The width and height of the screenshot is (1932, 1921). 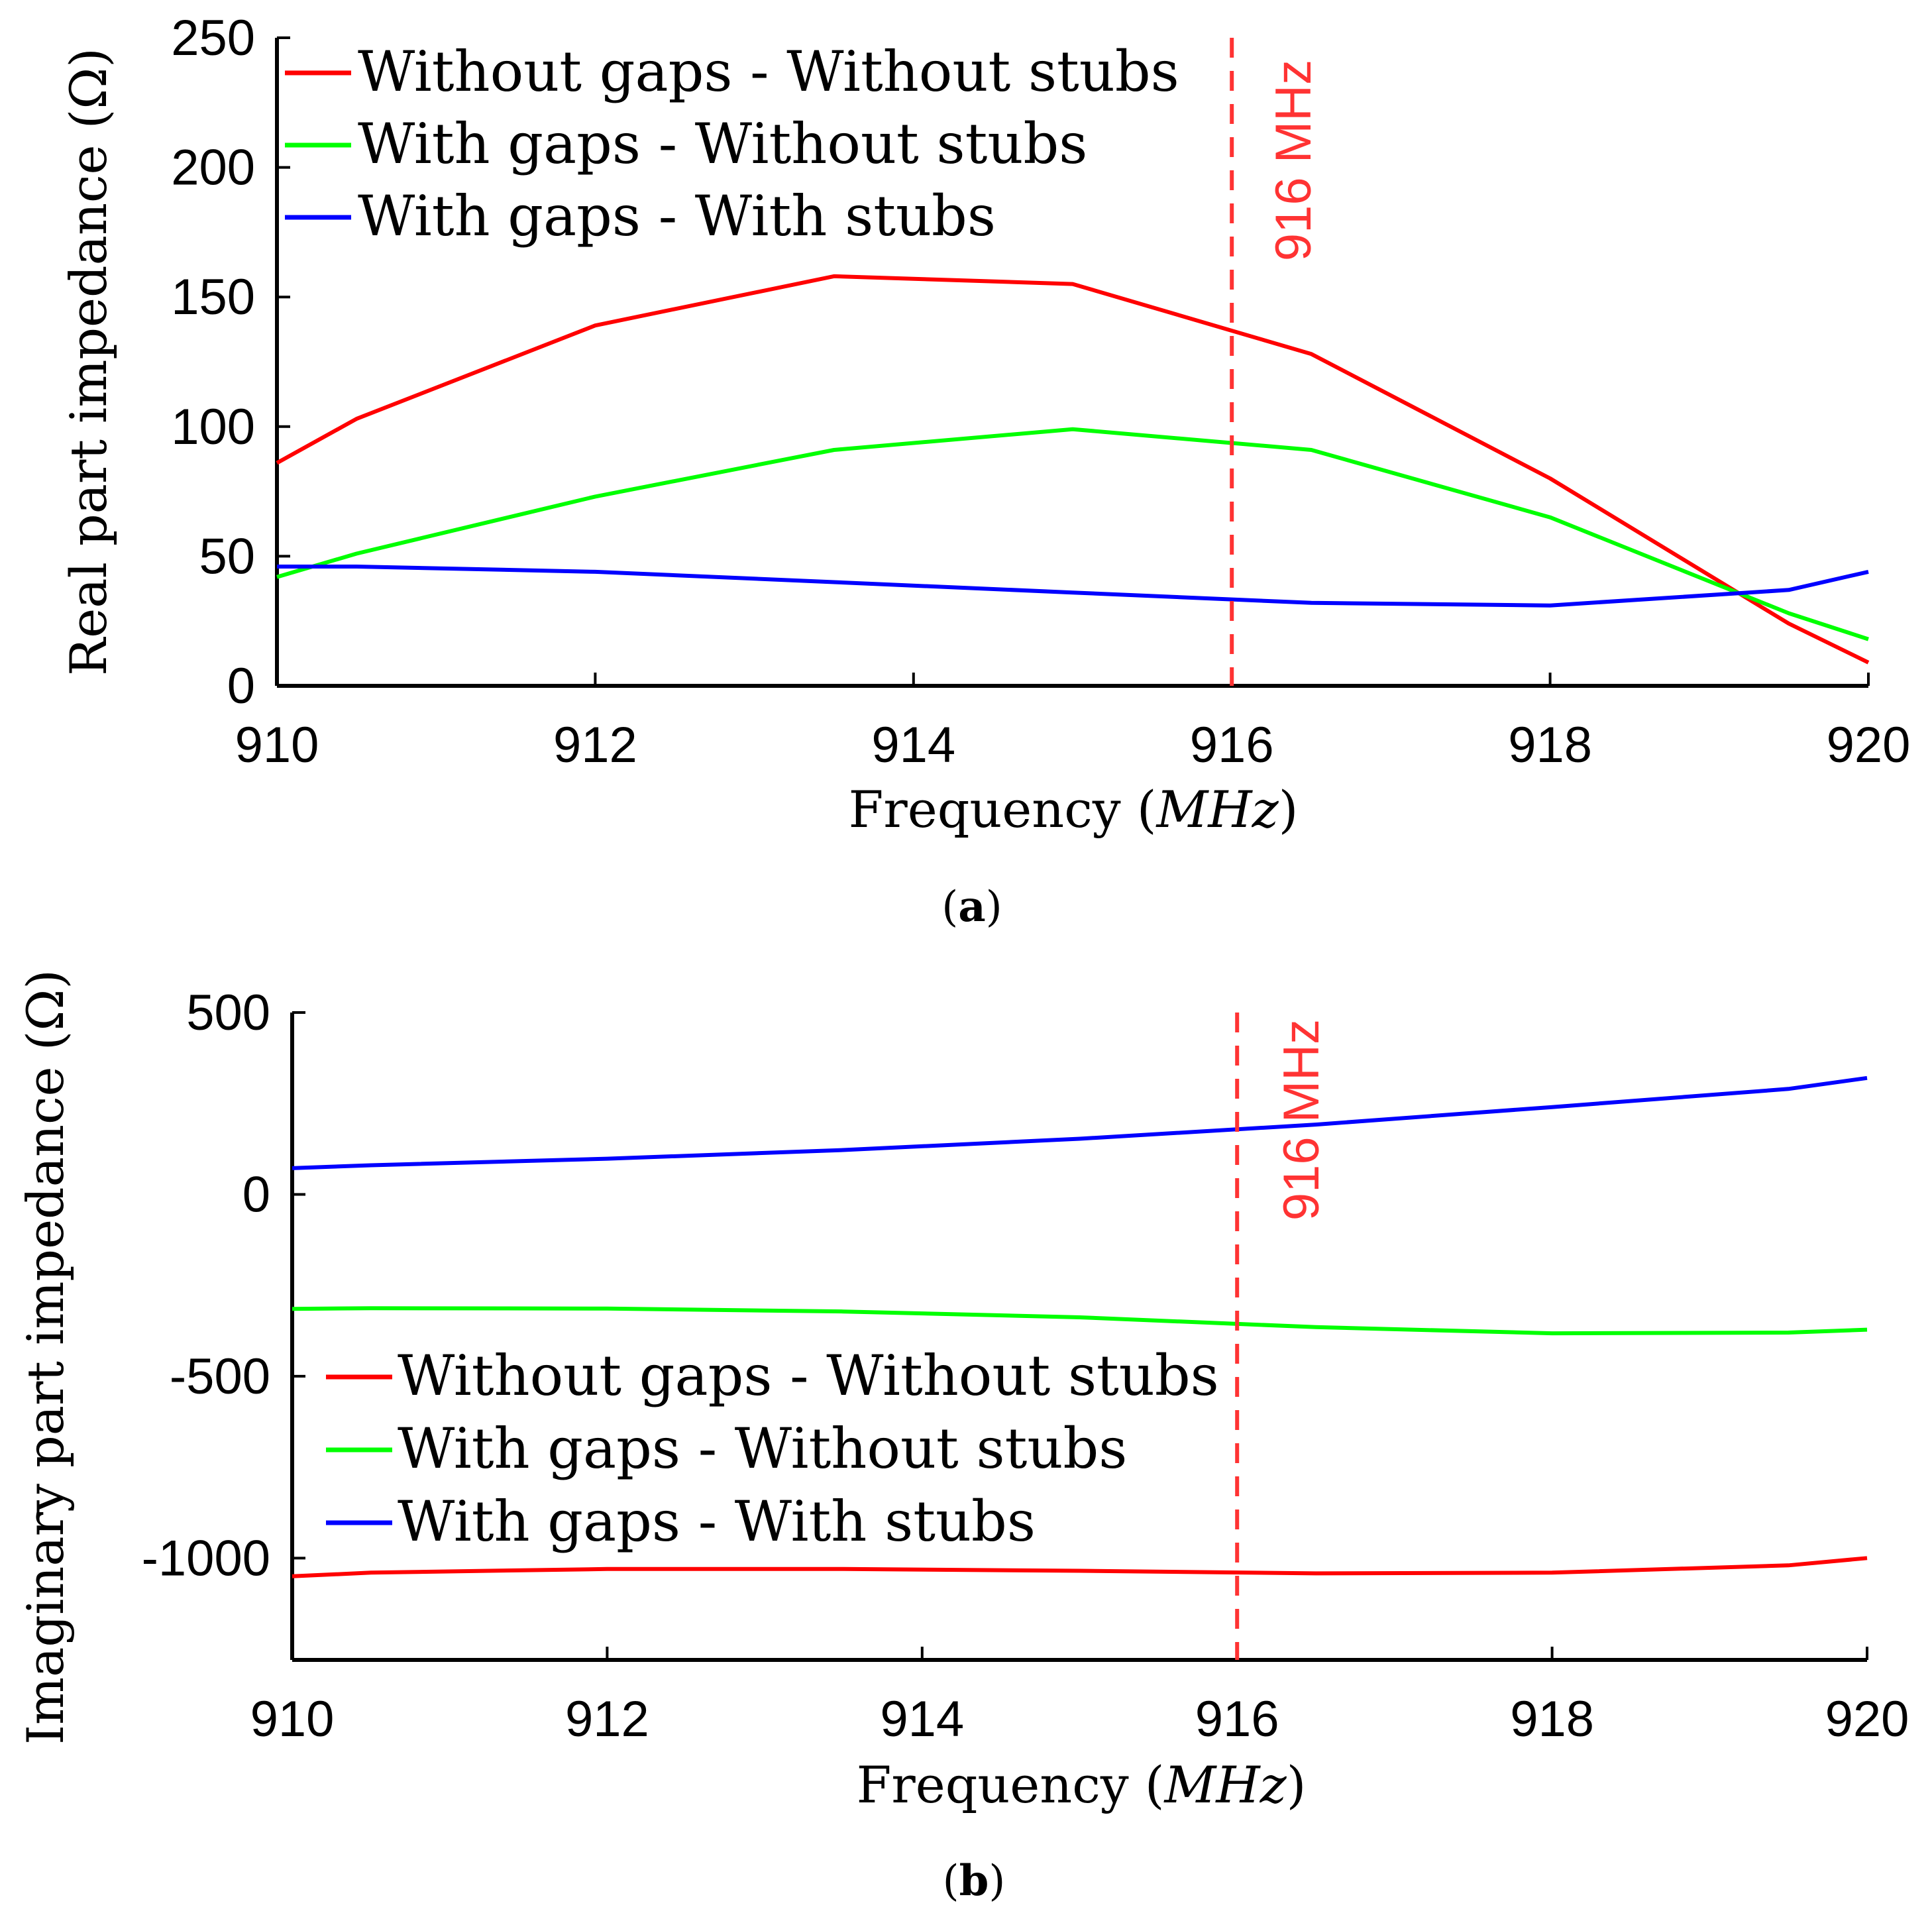 What do you see at coordinates (223, 1285) in the screenshot?
I see `y-ticks: -1000 -500 0 500` at bounding box center [223, 1285].